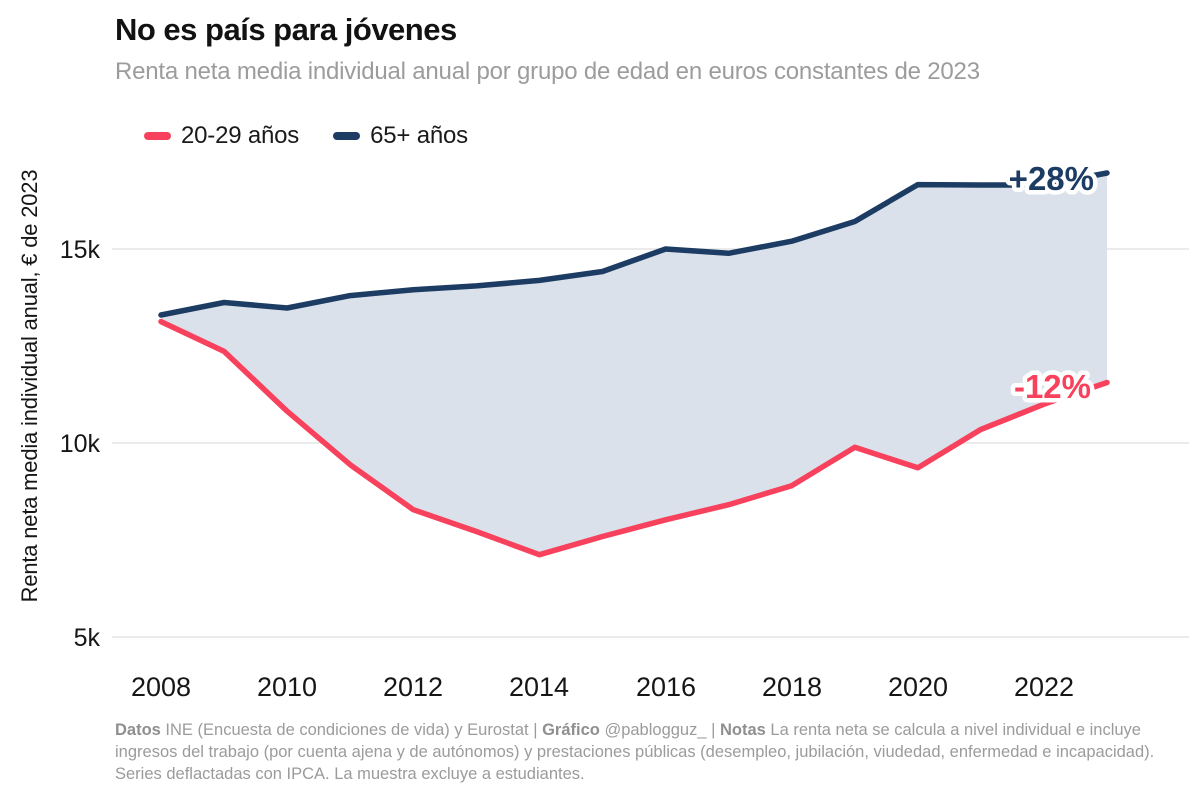 The height and width of the screenshot is (800, 1200). Describe the element at coordinates (347, 136) in the screenshot. I see `legend-swatch-old-icon` at that location.